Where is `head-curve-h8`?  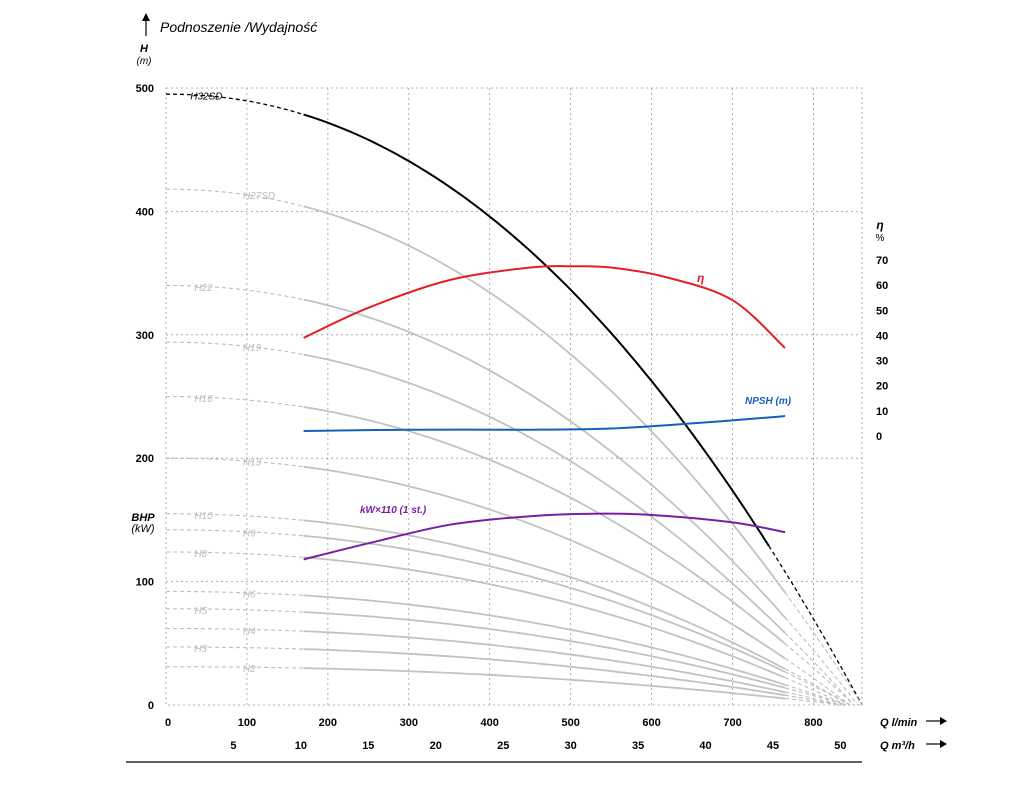
head-curve-h8 is located at coordinates (544, 617).